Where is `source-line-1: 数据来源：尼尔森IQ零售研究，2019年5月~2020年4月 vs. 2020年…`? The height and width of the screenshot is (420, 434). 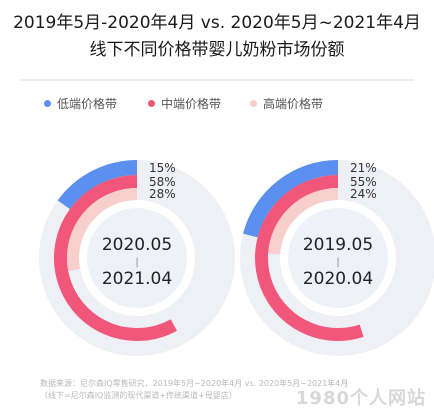 source-line-1: 数据来源：尼尔森IQ零售研究，2019年5月~2020年4月 vs. 2020年… is located at coordinates (194, 383).